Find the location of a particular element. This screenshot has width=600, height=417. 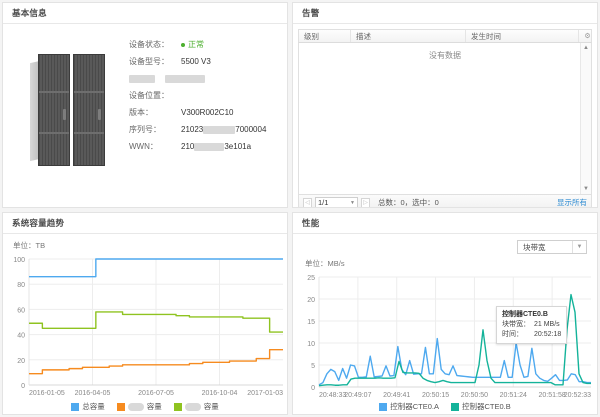

info-value-status: 正常 is located at coordinates (192, 44).